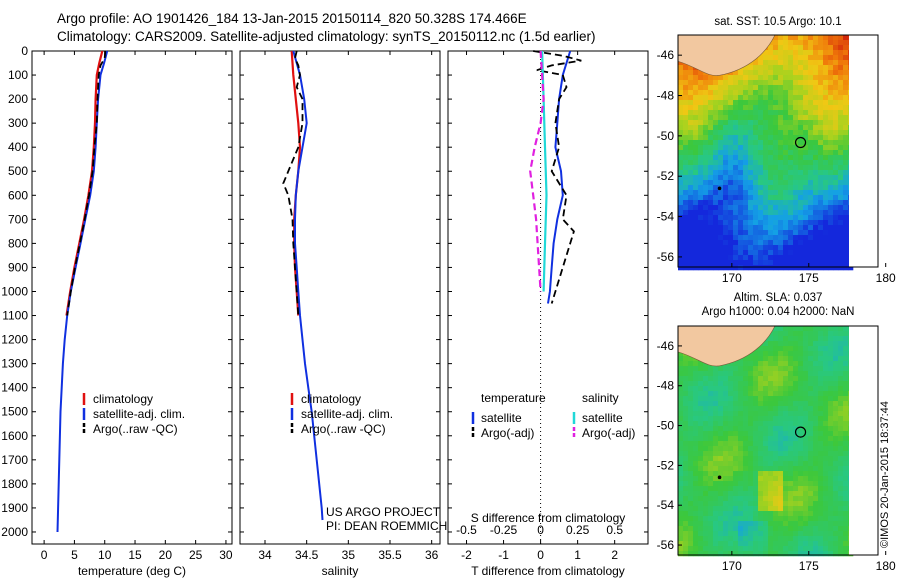 The width and height of the screenshot is (900, 580). Describe the element at coordinates (14, 460) in the screenshot. I see `y-tick-label: 1700` at that location.